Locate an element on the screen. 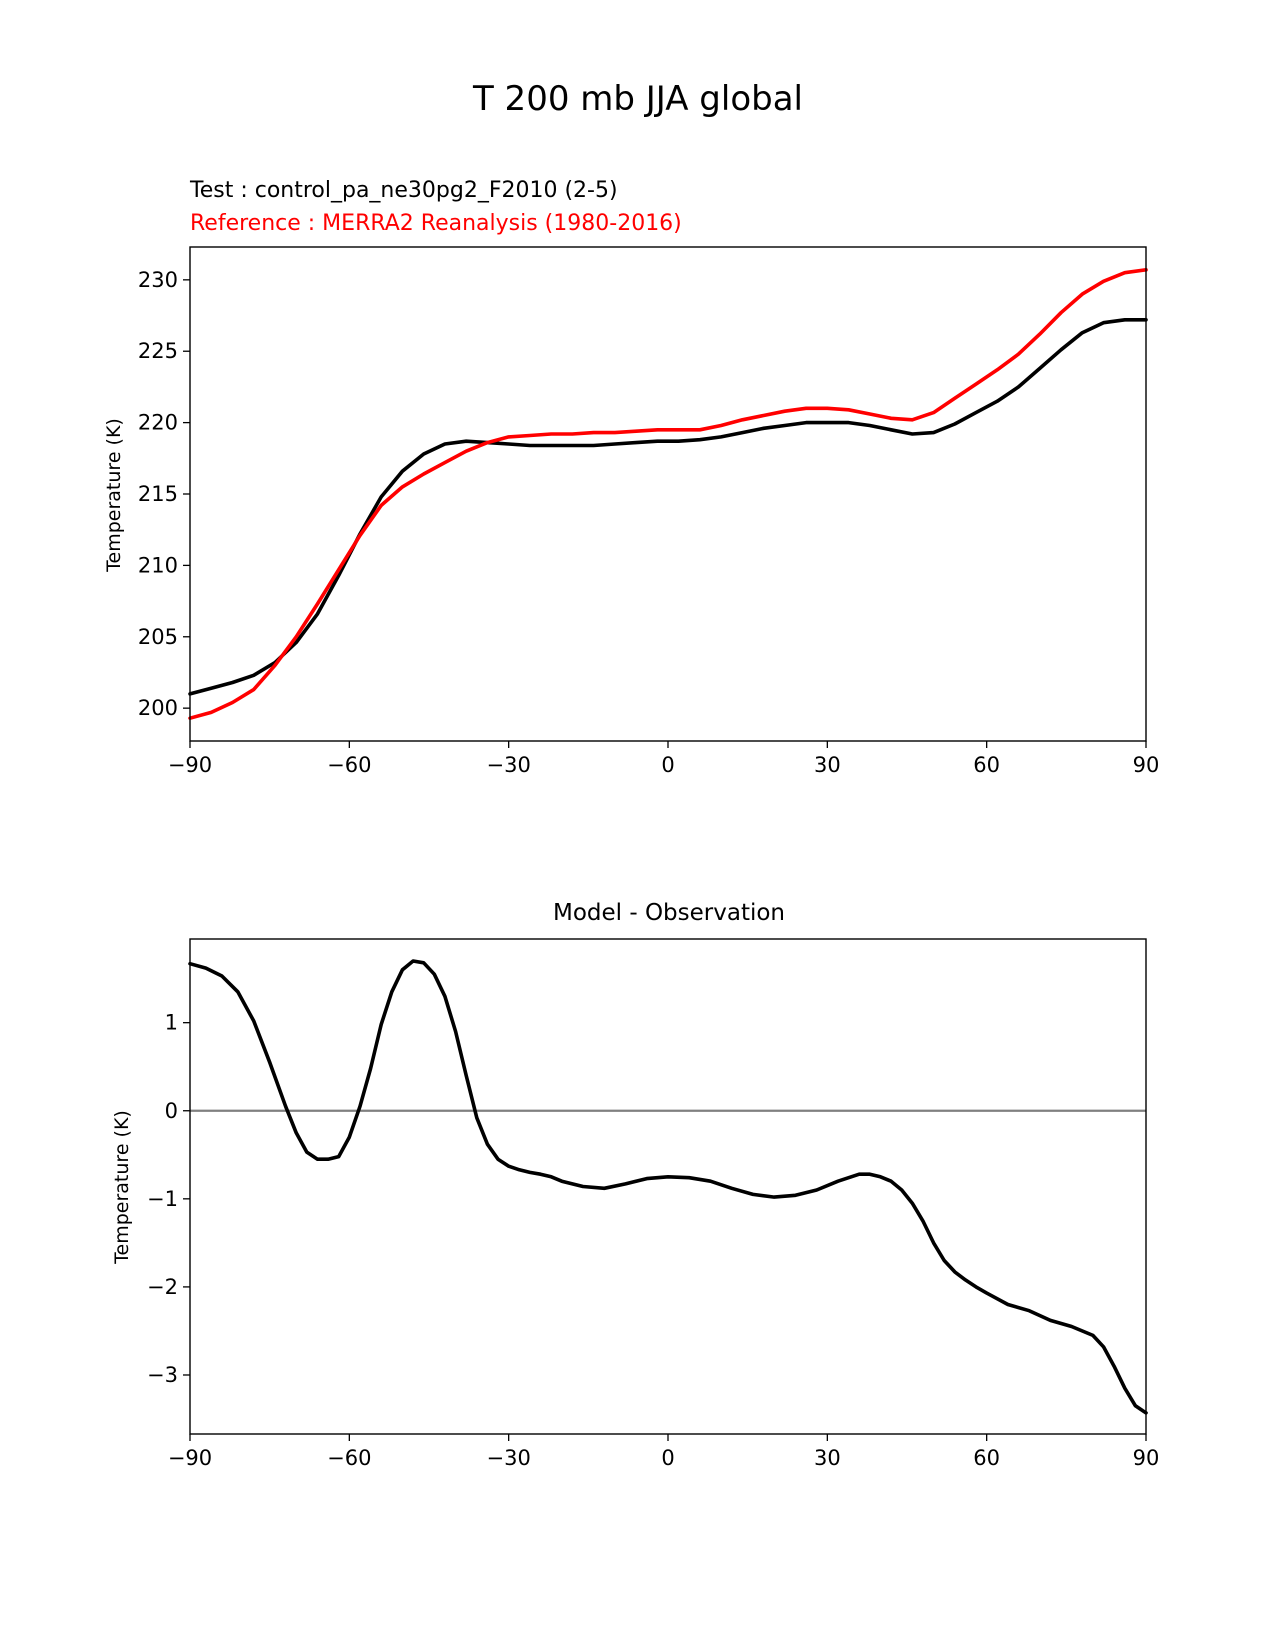  y-tick-label: 200 is located at coordinates (158, 708).